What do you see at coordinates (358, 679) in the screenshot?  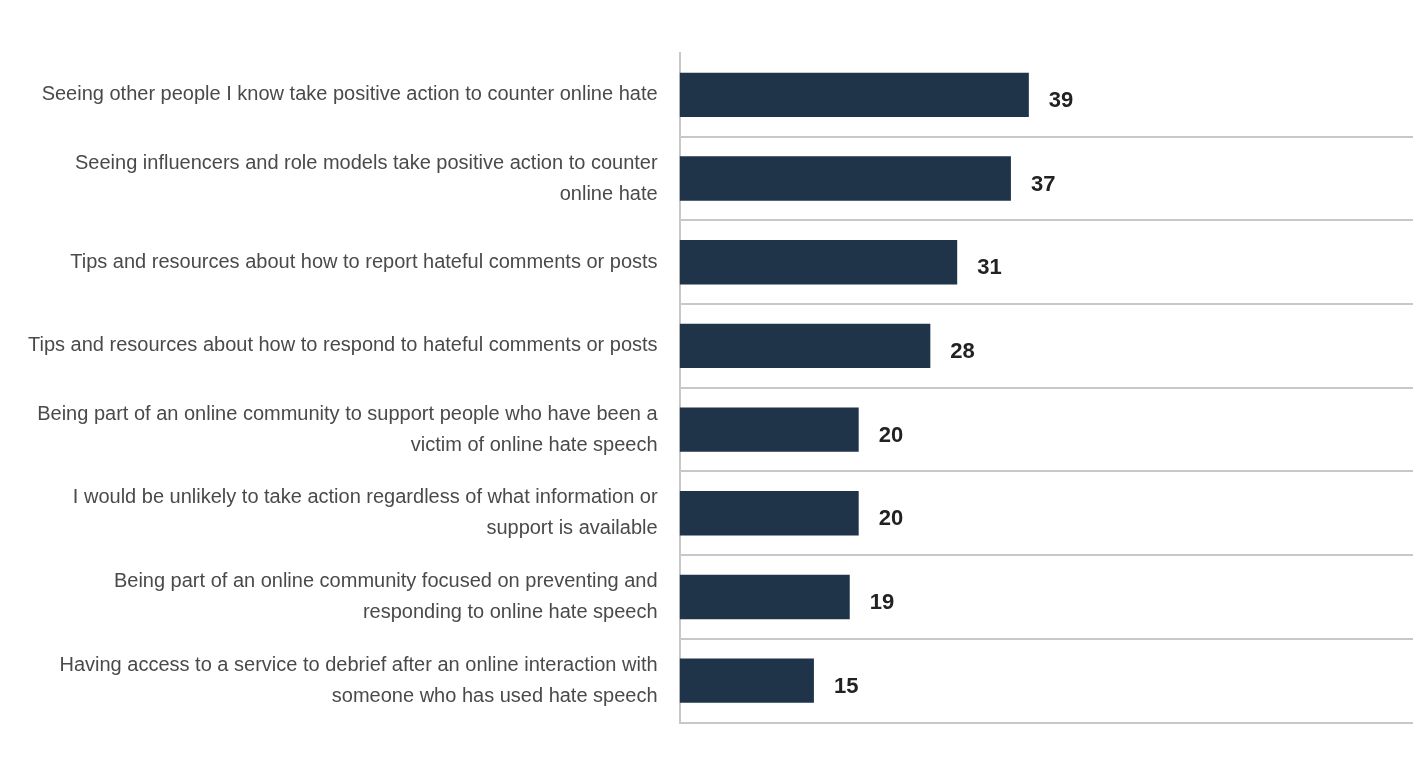 I see `y-tick-label: Having access to a service to debrief after an online interaction with someone who has used hate speech` at bounding box center [358, 679].